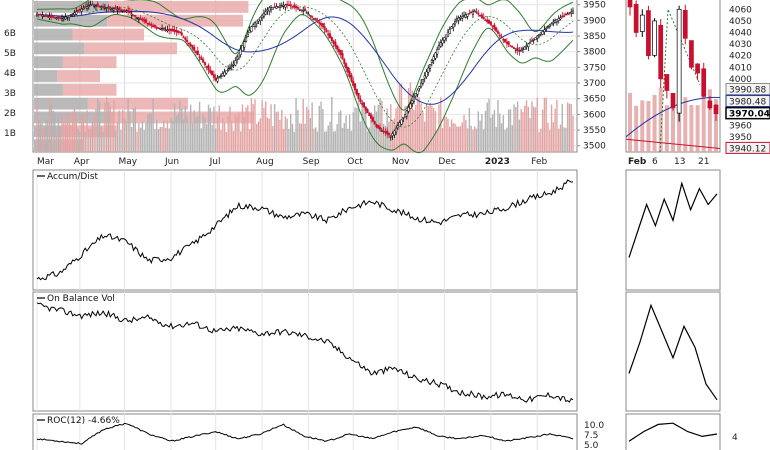 Image resolution: width=770 pixels, height=450 pixels. Describe the element at coordinates (128, 162) in the screenshot. I see `x-tick-label: May` at that location.